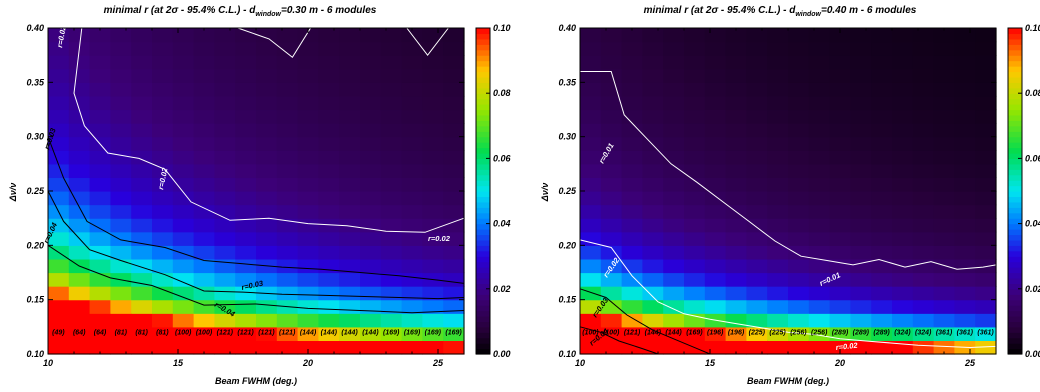 The image size is (1040, 392). What do you see at coordinates (58, 332) in the screenshot?
I see `module-count-label: (49)` at bounding box center [58, 332].